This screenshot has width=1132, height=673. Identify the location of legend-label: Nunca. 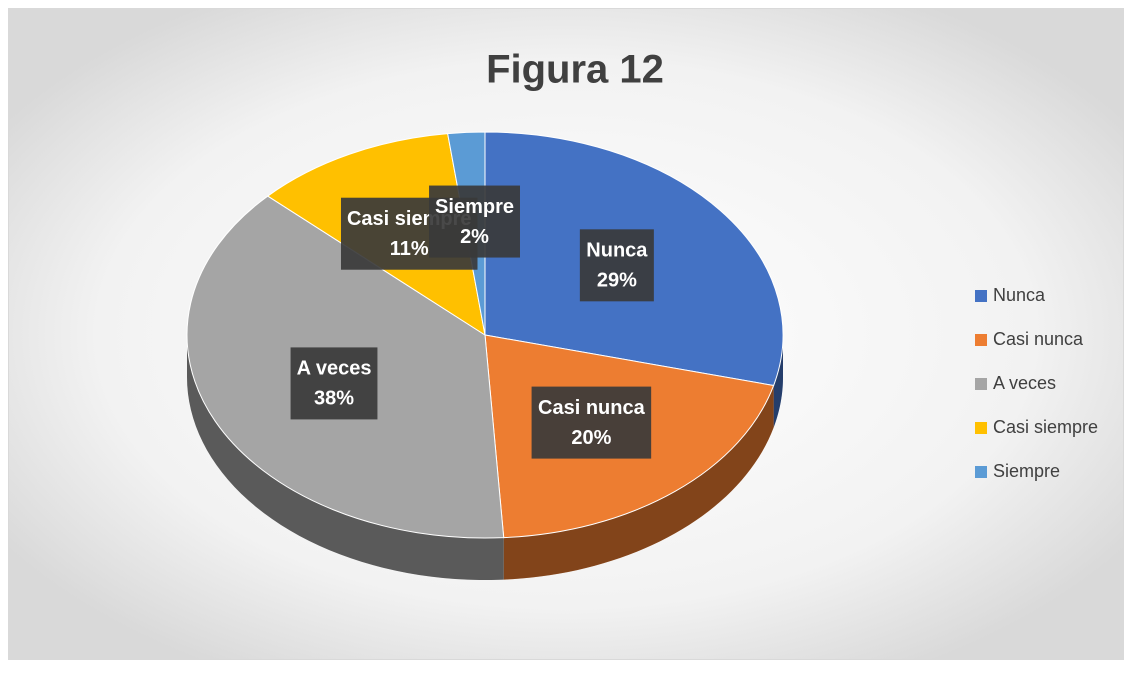
(1019, 295).